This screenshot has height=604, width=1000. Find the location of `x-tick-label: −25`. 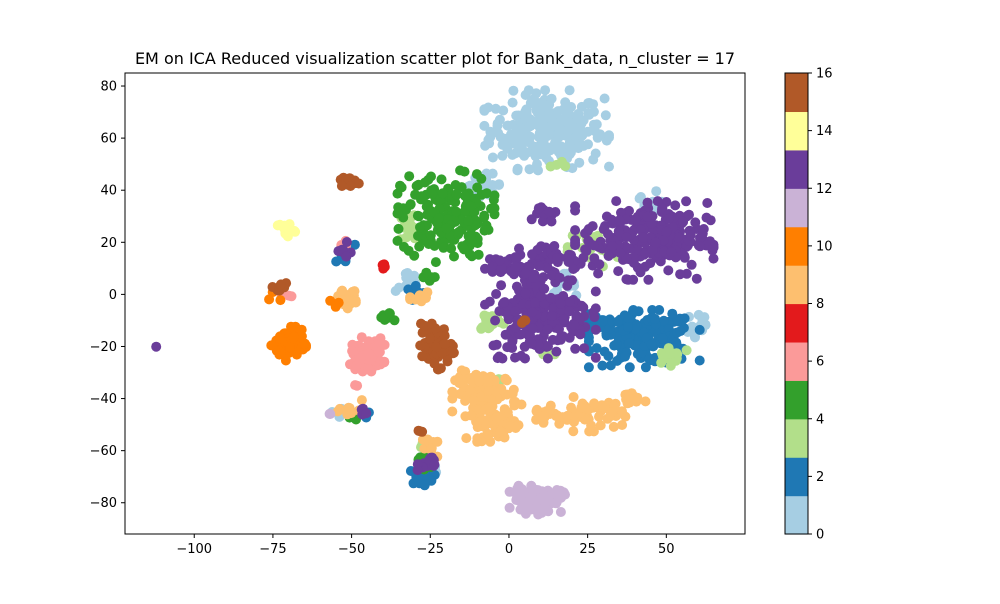

x-tick-label: −25 is located at coordinates (430, 549).